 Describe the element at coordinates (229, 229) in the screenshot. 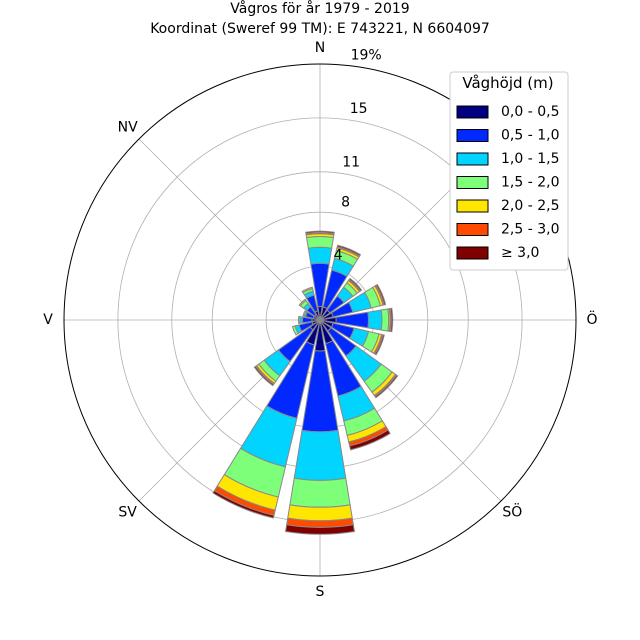

I see `radial-gridline` at that location.